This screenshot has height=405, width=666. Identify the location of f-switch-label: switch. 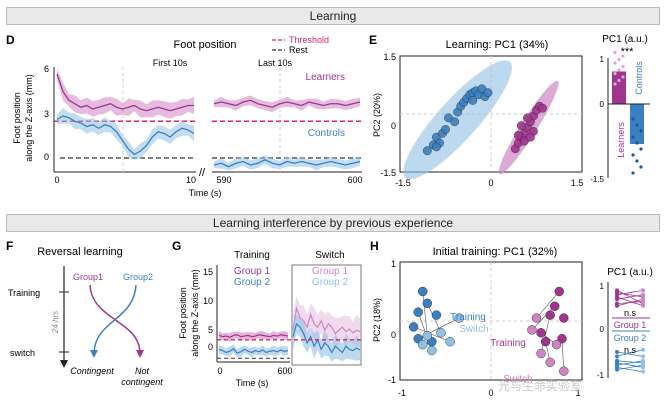
(22, 353).